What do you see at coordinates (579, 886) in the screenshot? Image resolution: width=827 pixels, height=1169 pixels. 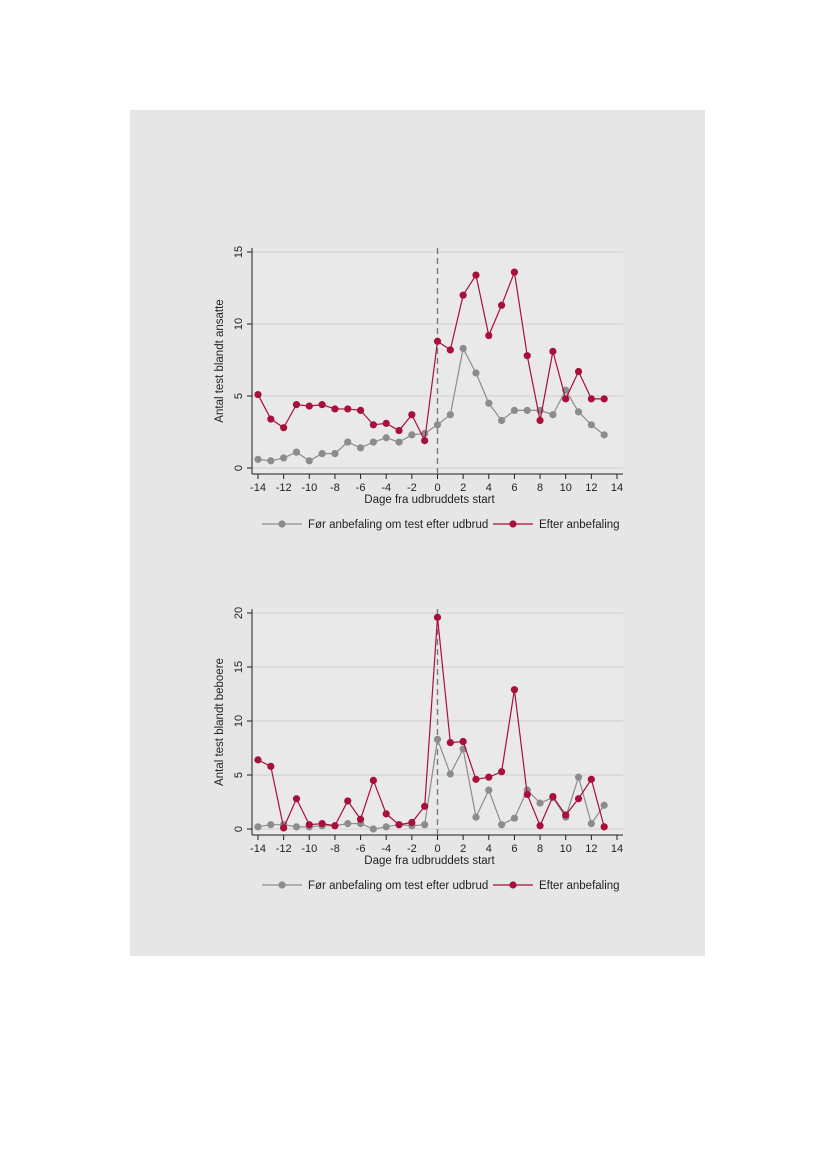 I see `legend-label-1: Efter anbefaling` at bounding box center [579, 886].